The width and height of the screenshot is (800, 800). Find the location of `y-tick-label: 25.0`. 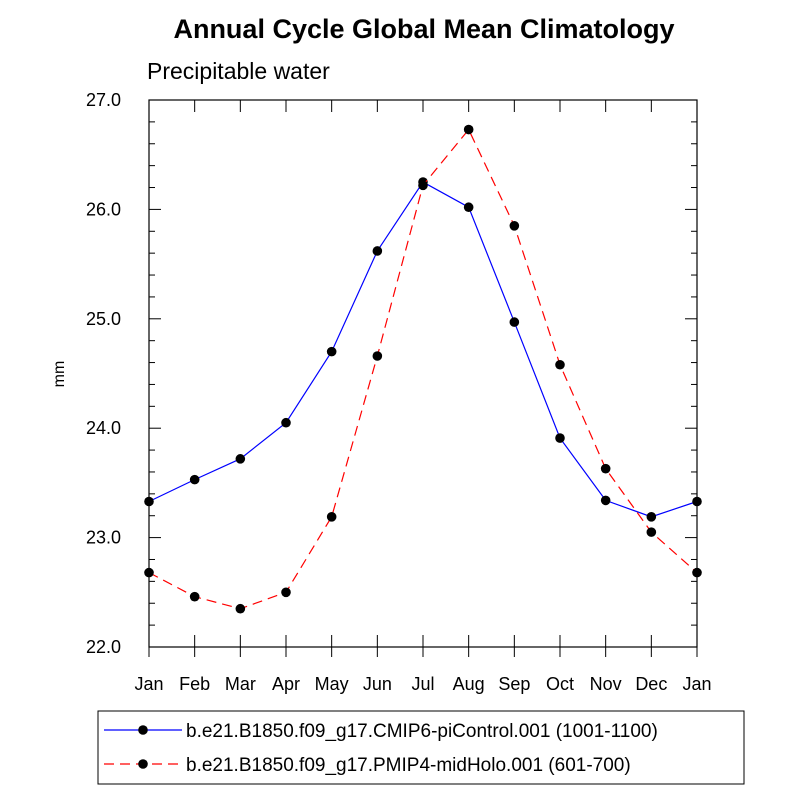

y-tick-label: 25.0 is located at coordinates (103, 319).